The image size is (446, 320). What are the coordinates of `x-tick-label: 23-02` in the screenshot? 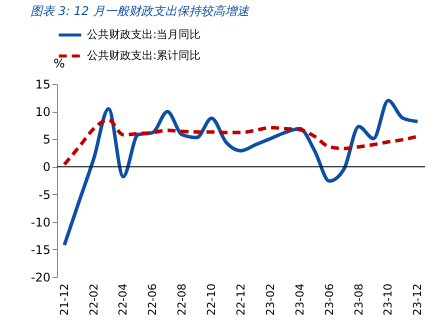 It's located at (270, 300).